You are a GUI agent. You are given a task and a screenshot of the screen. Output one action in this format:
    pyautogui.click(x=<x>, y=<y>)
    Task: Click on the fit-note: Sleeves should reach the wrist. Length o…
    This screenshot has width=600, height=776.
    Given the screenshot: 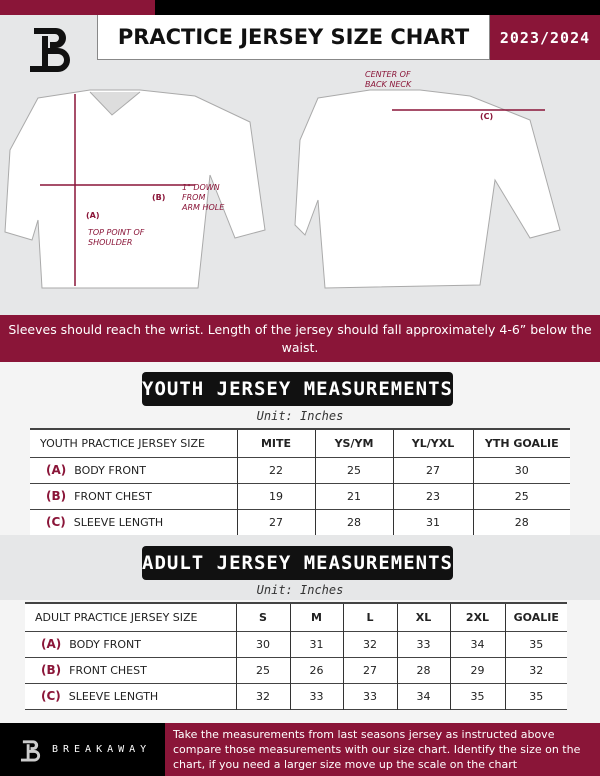 What is the action you would take?
    pyautogui.click(x=300, y=338)
    